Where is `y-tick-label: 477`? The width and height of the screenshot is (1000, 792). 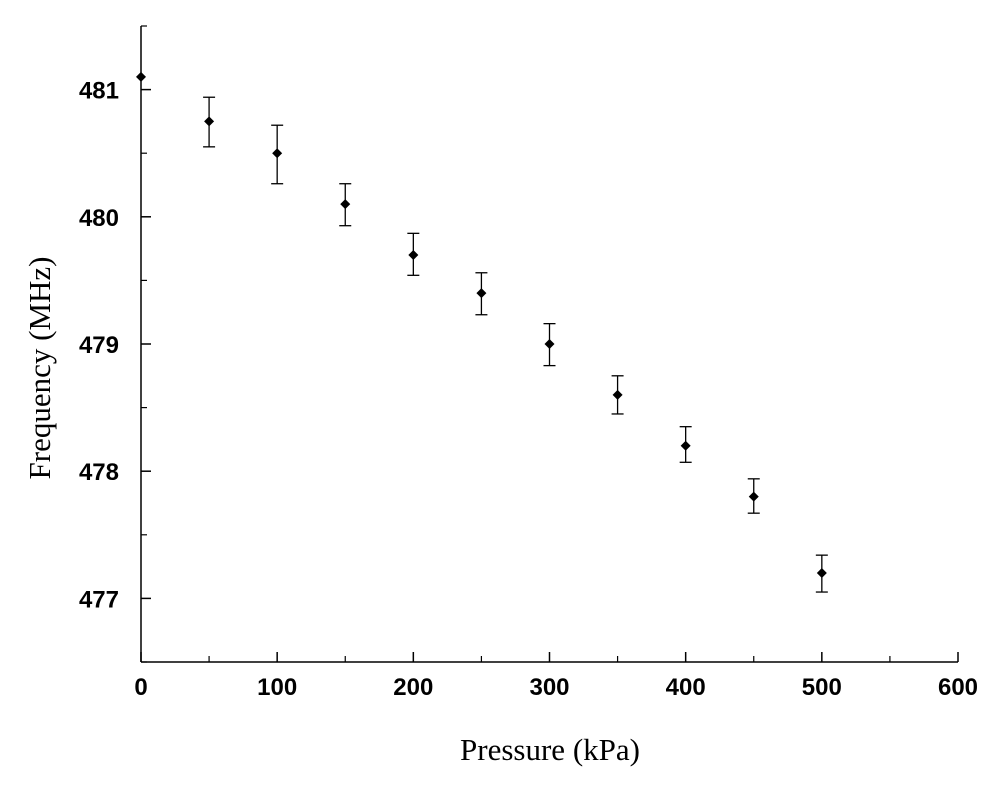
y-tick-label: 477 is located at coordinates (99, 599).